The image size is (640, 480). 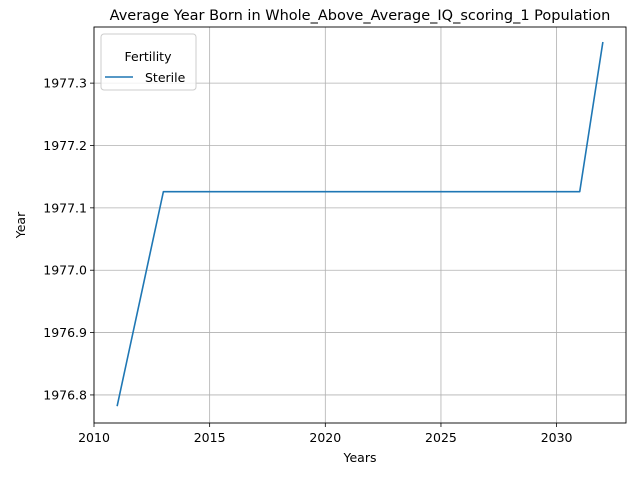 What do you see at coordinates (149, 56) in the screenshot?
I see `legend-title: Fertility` at bounding box center [149, 56].